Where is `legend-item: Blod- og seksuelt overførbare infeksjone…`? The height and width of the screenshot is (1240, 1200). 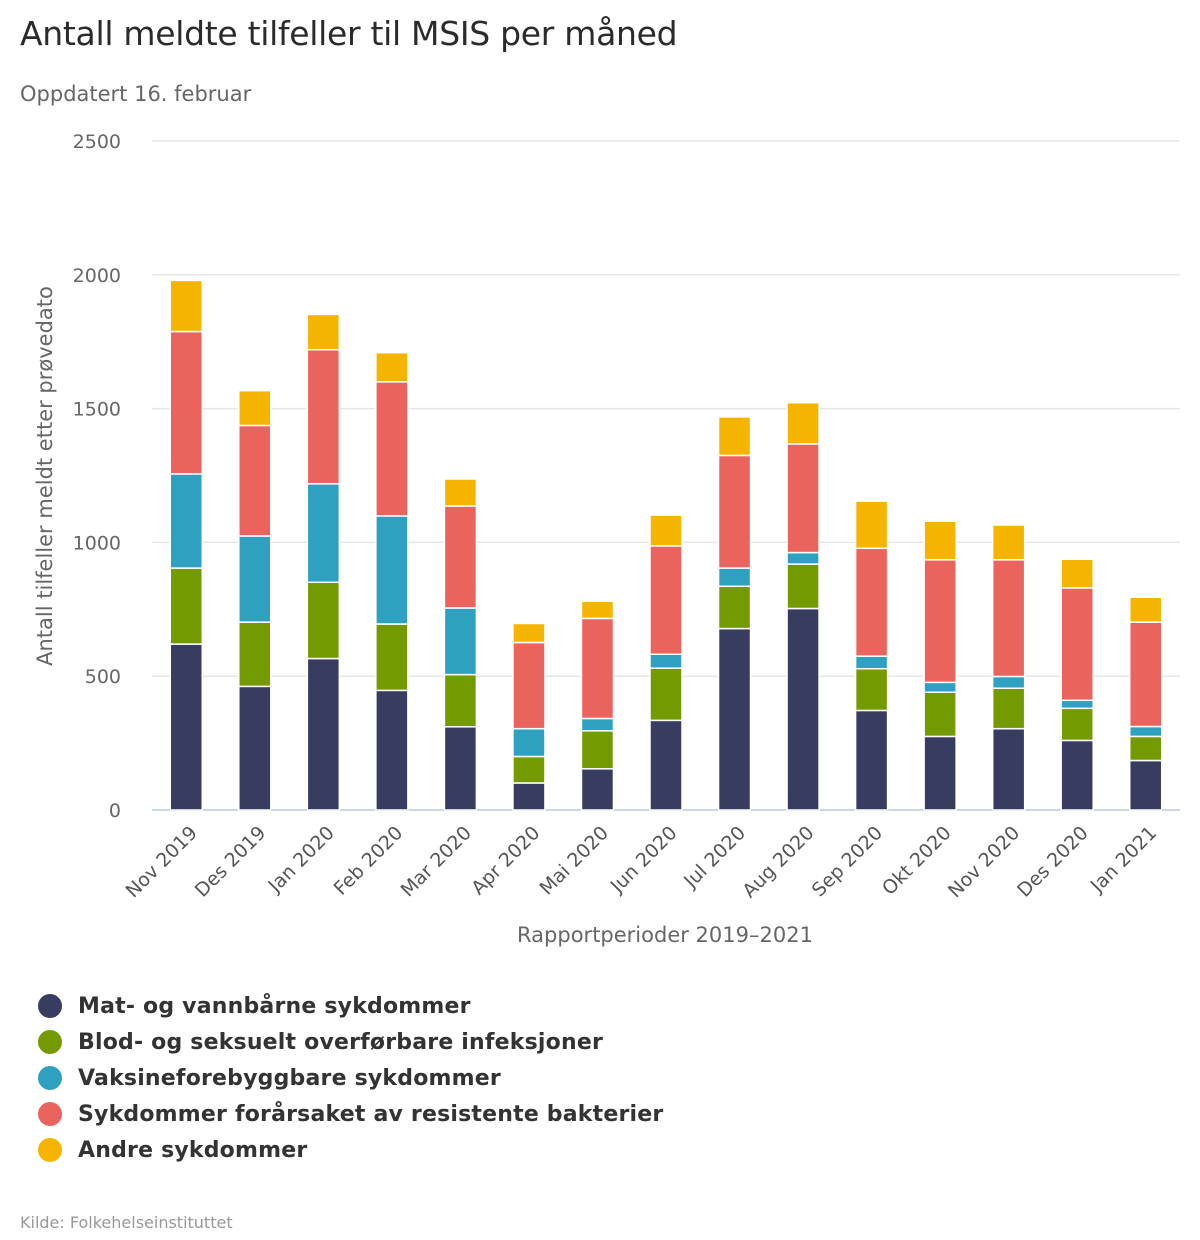 legend-item: Blod- og seksuelt overførbare infeksjone… is located at coordinates (350, 1042).